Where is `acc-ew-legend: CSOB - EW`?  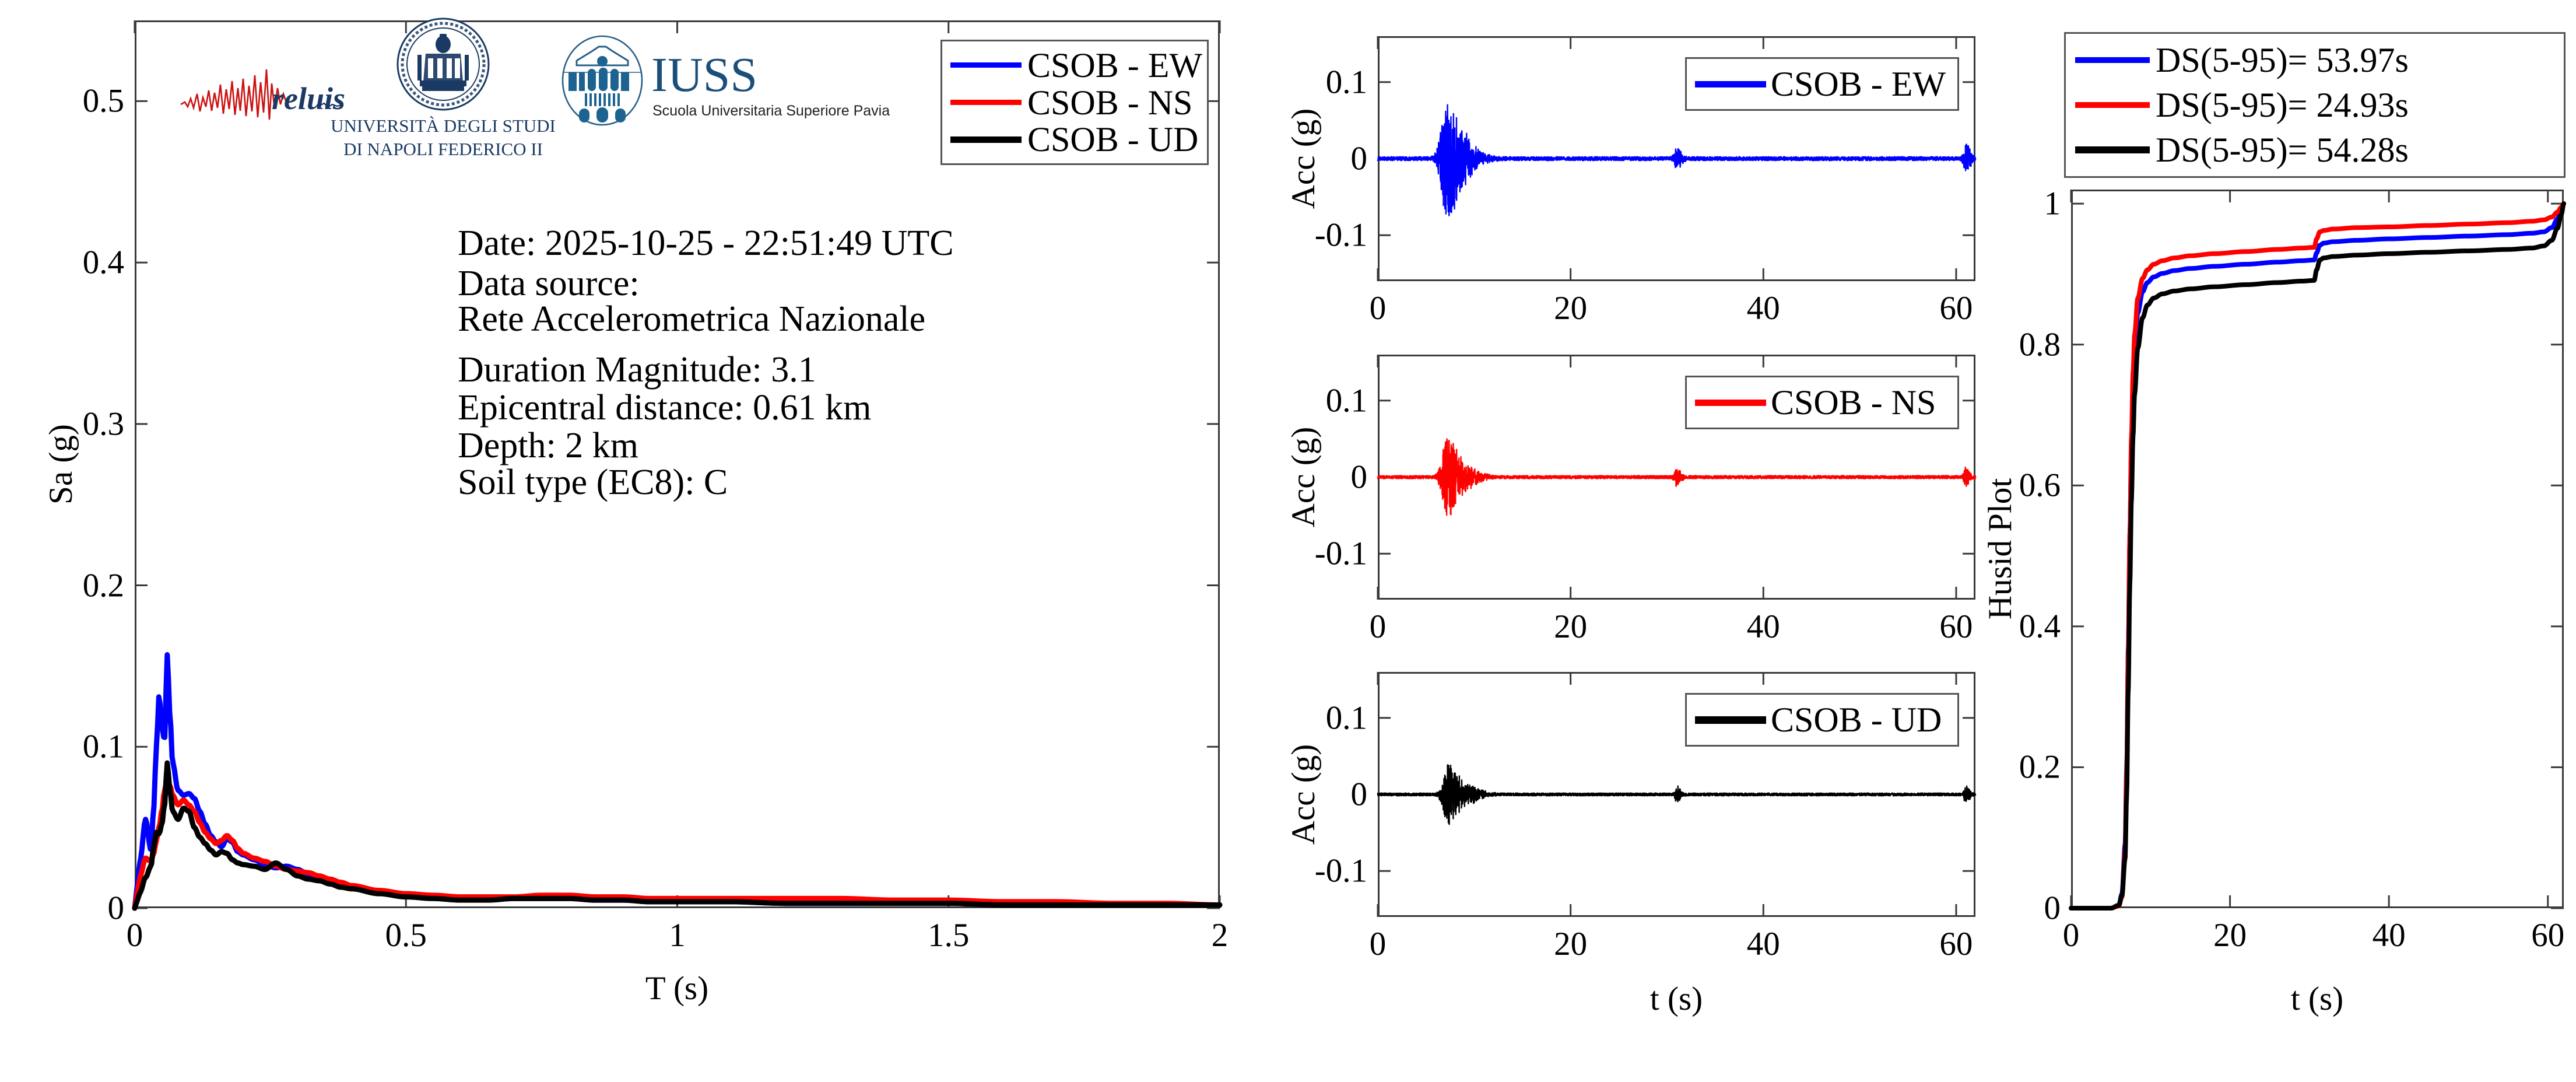 acc-ew-legend: CSOB - EW is located at coordinates (1822, 84).